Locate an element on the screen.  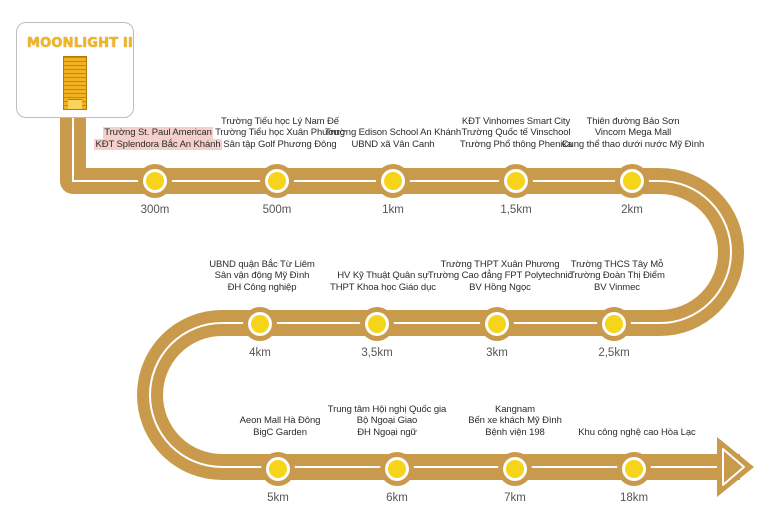
stop-place-list: Aeon Mall Hà Đông BigC Garden is located at coordinates (280, 426).